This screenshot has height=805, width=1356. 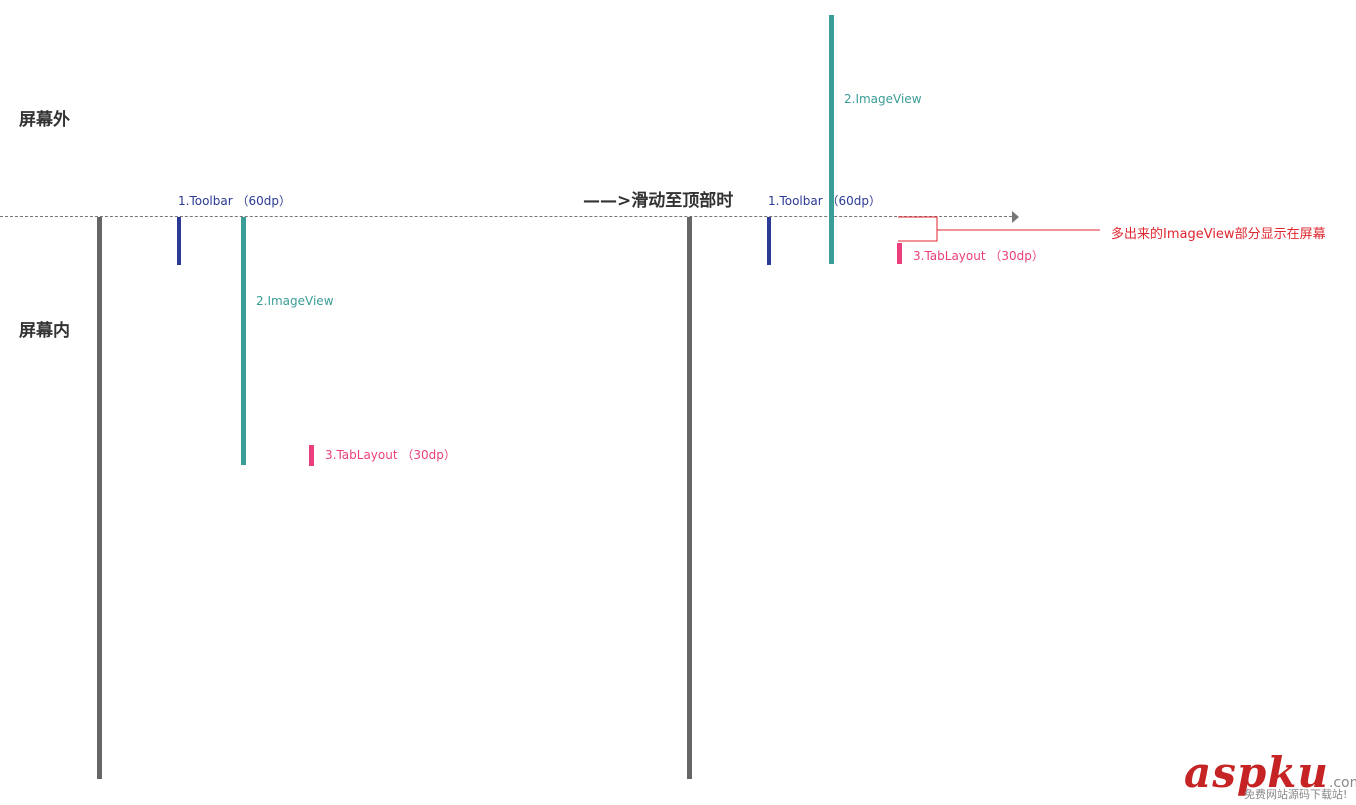 What do you see at coordinates (1296, 794) in the screenshot?
I see `watermark-sub-text: 免费网站源码下载站!` at bounding box center [1296, 794].